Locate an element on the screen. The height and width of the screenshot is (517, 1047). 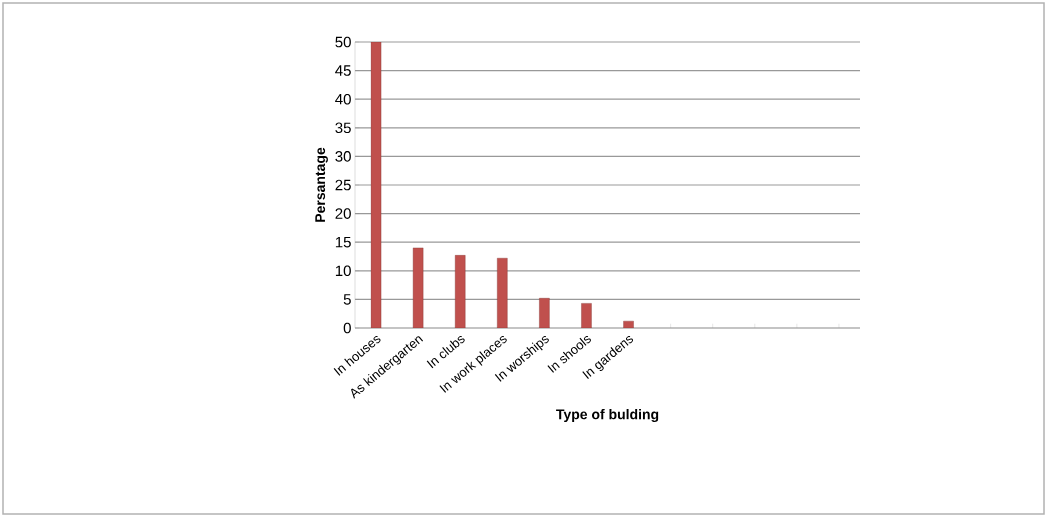
y-tick-label: 50 is located at coordinates (343, 42).